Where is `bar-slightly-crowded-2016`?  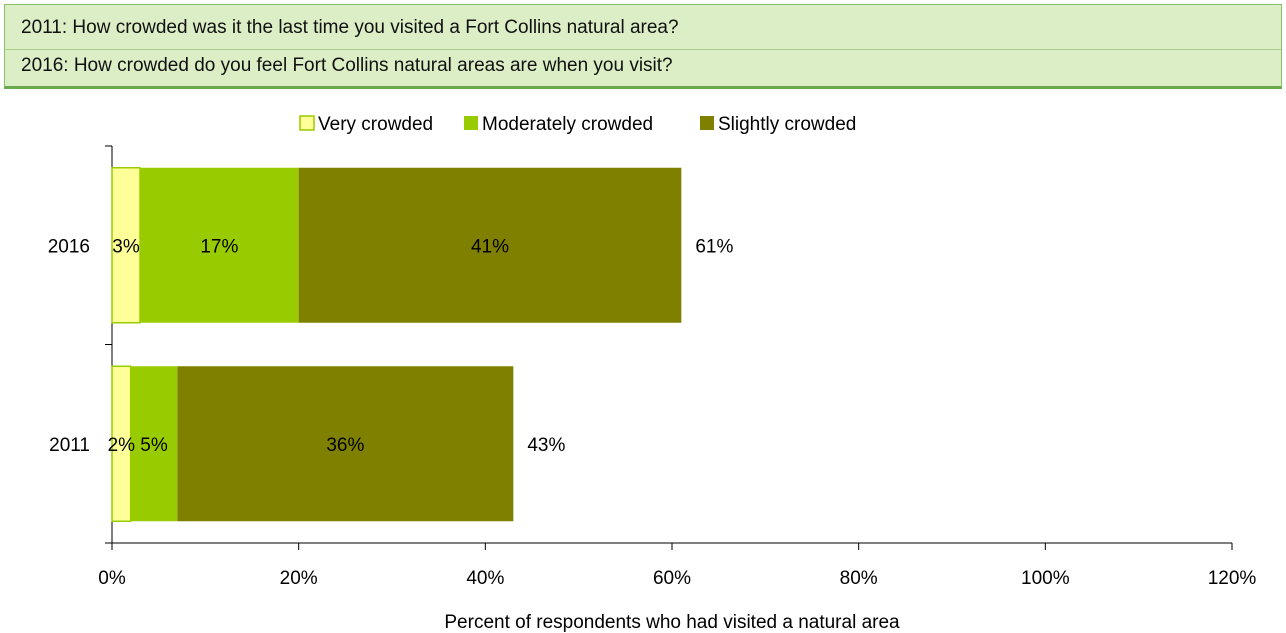 bar-slightly-crowded-2016 is located at coordinates (490, 245).